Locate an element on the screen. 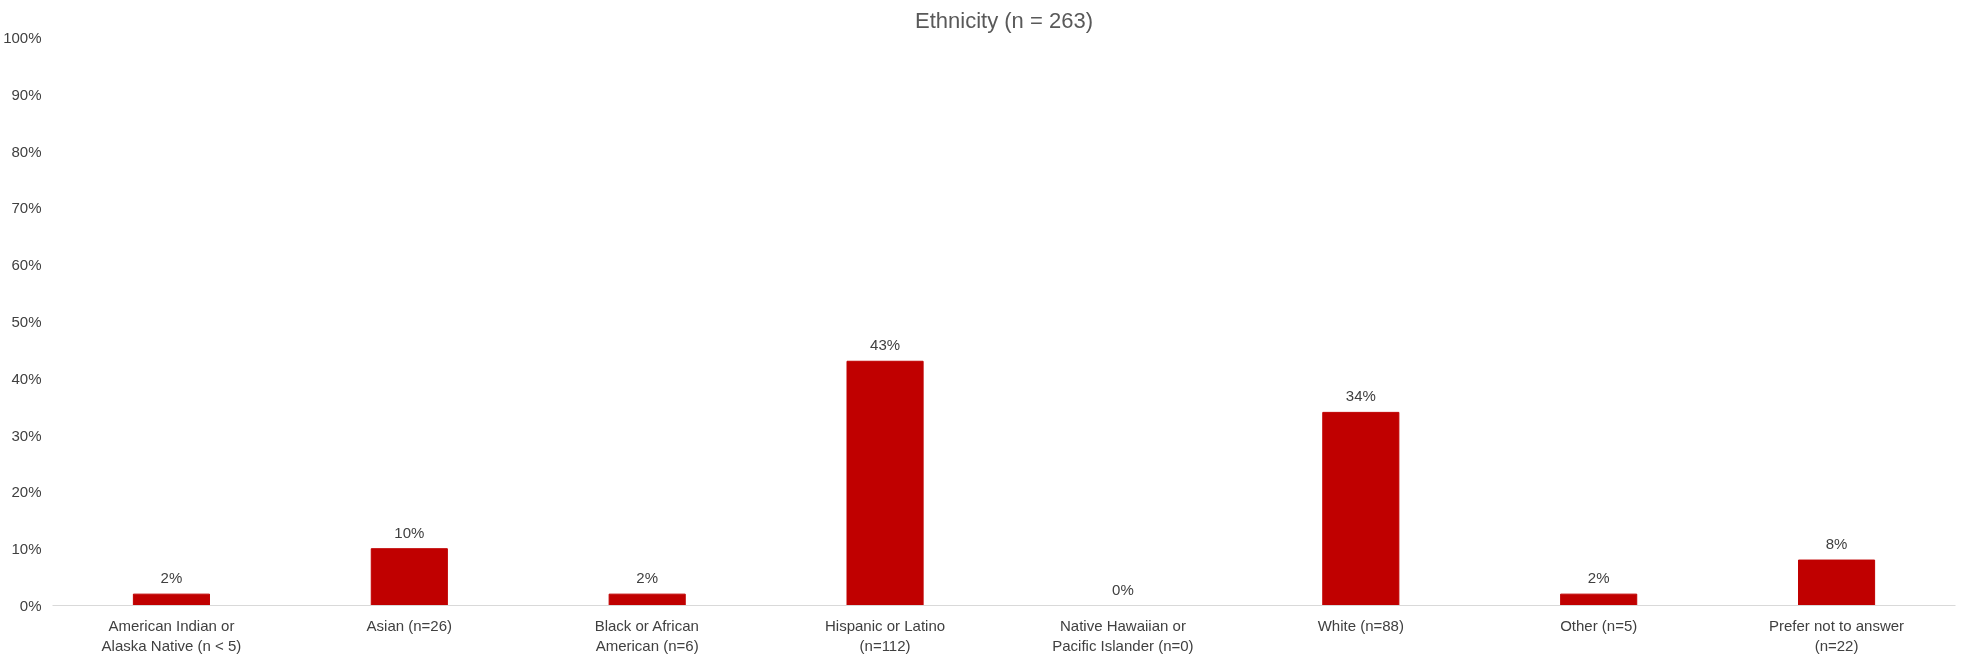 Image resolution: width=1967 pixels, height=671 pixels. y-tick-label: 40% is located at coordinates (26, 378).